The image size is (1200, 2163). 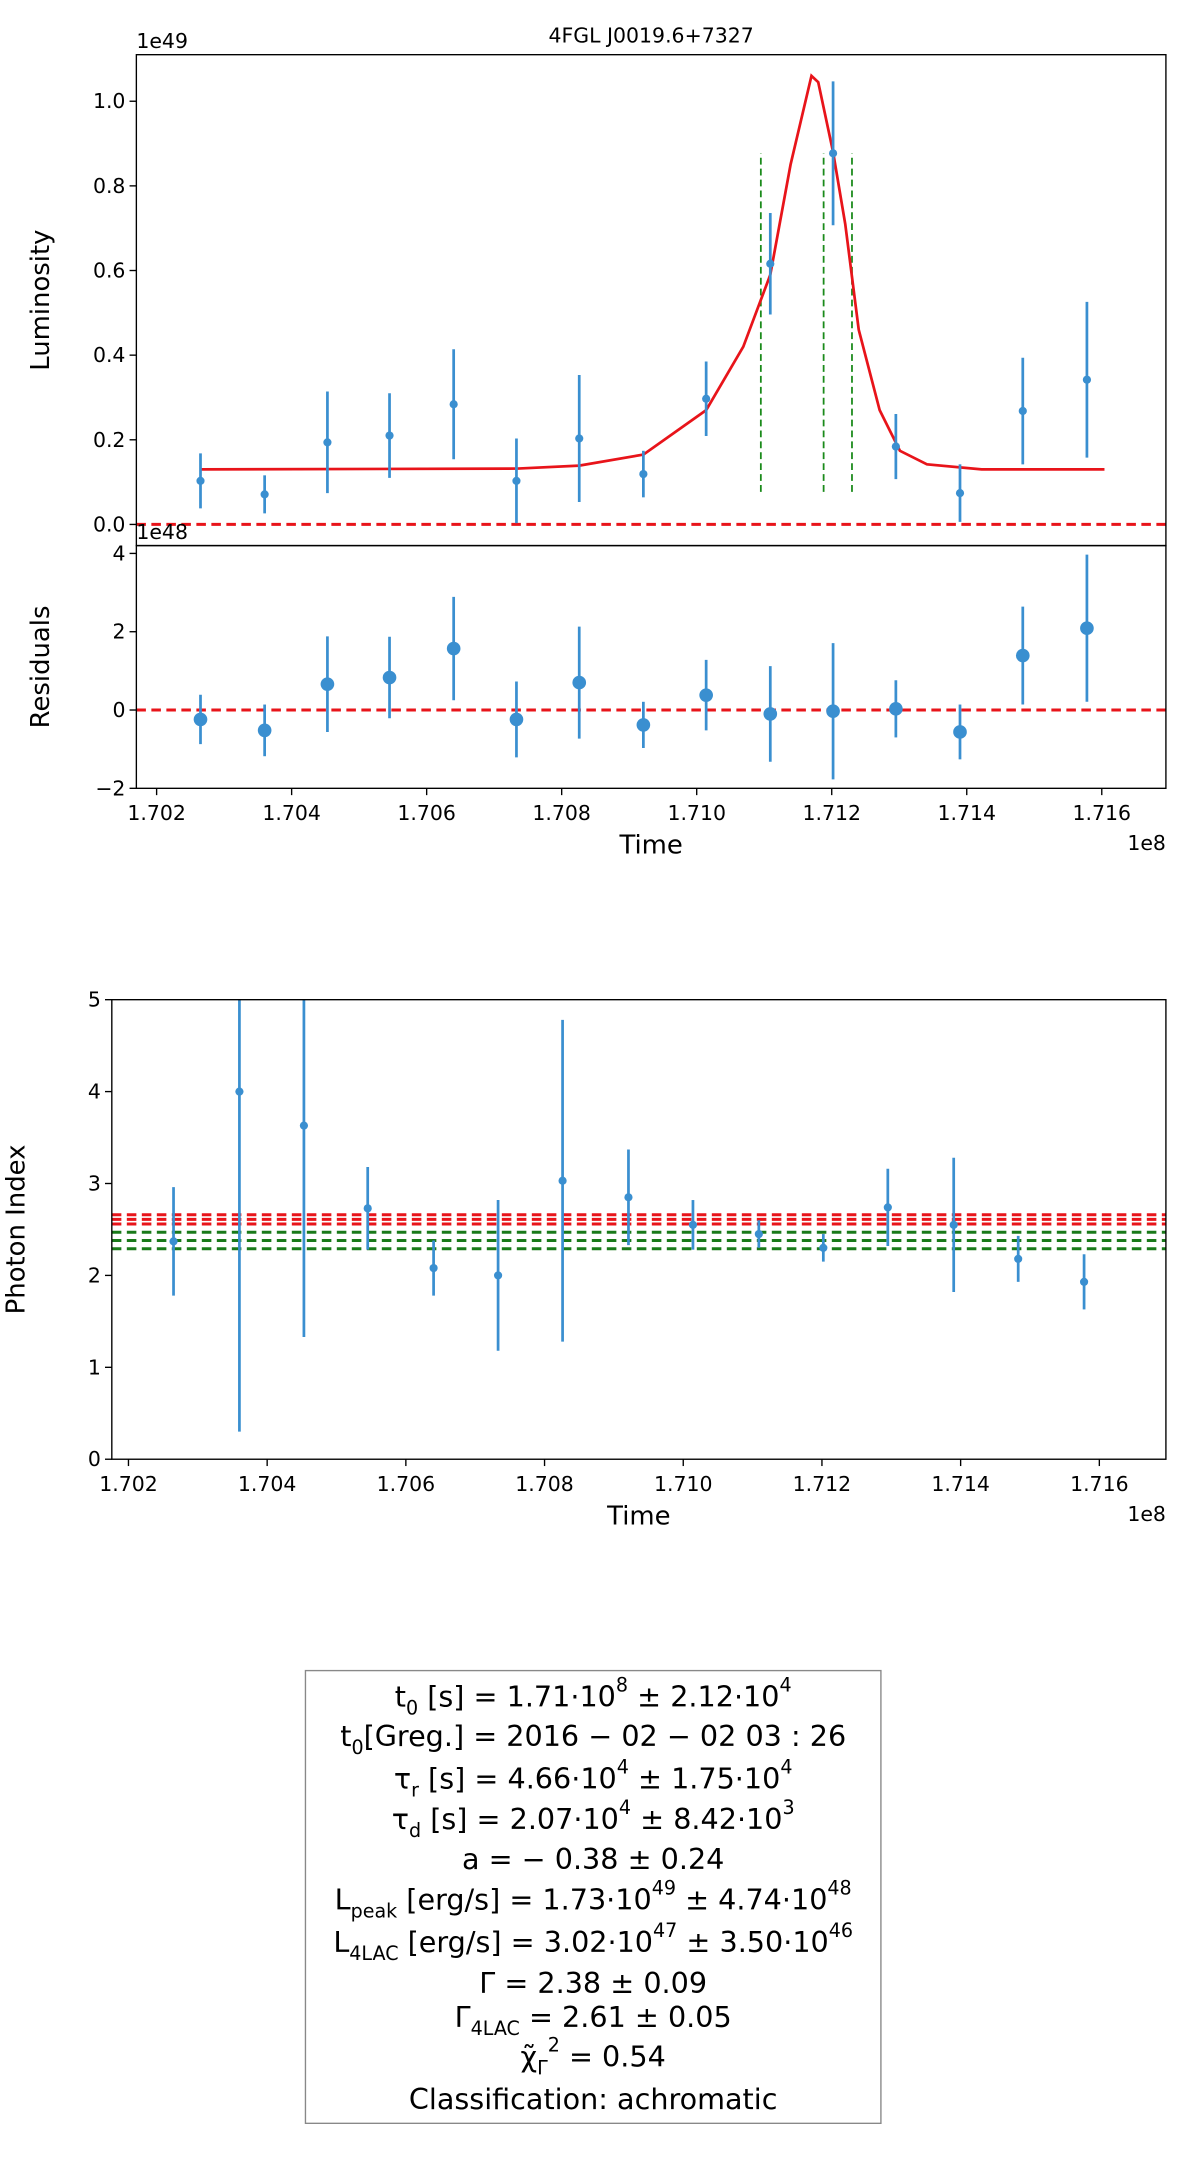 What do you see at coordinates (752, 1942) in the screenshot?
I see `stats-text: ± 3.50·10` at bounding box center [752, 1942].